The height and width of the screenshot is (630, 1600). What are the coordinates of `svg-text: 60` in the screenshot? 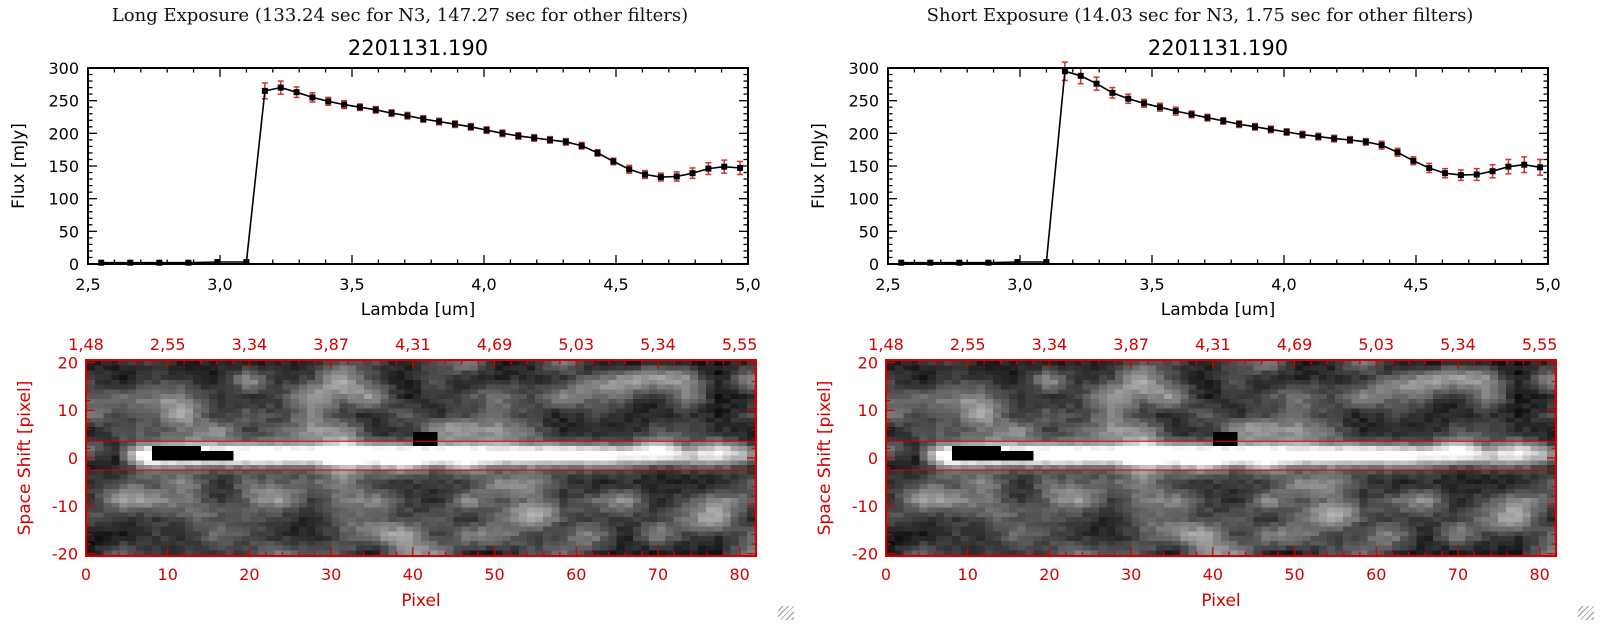 It's located at (1376, 574).